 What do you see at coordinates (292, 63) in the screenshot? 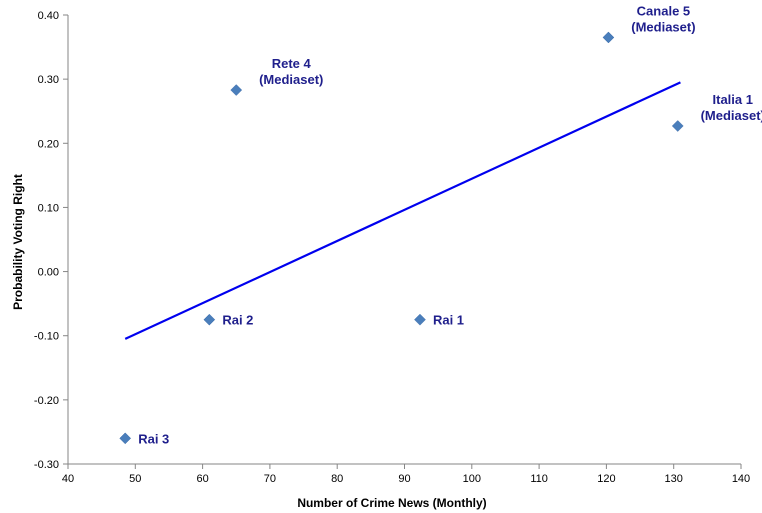
I see `point-label-line: Rete 4` at bounding box center [292, 63].